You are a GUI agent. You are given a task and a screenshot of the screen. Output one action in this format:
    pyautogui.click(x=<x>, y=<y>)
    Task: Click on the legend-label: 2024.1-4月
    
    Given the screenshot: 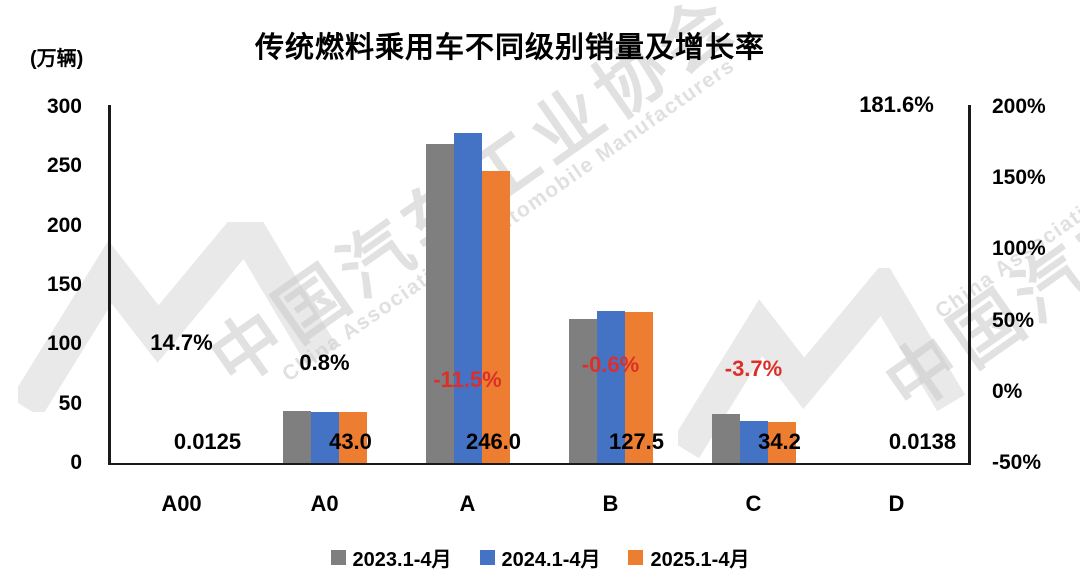 What is the action you would take?
    pyautogui.click(x=551, y=560)
    